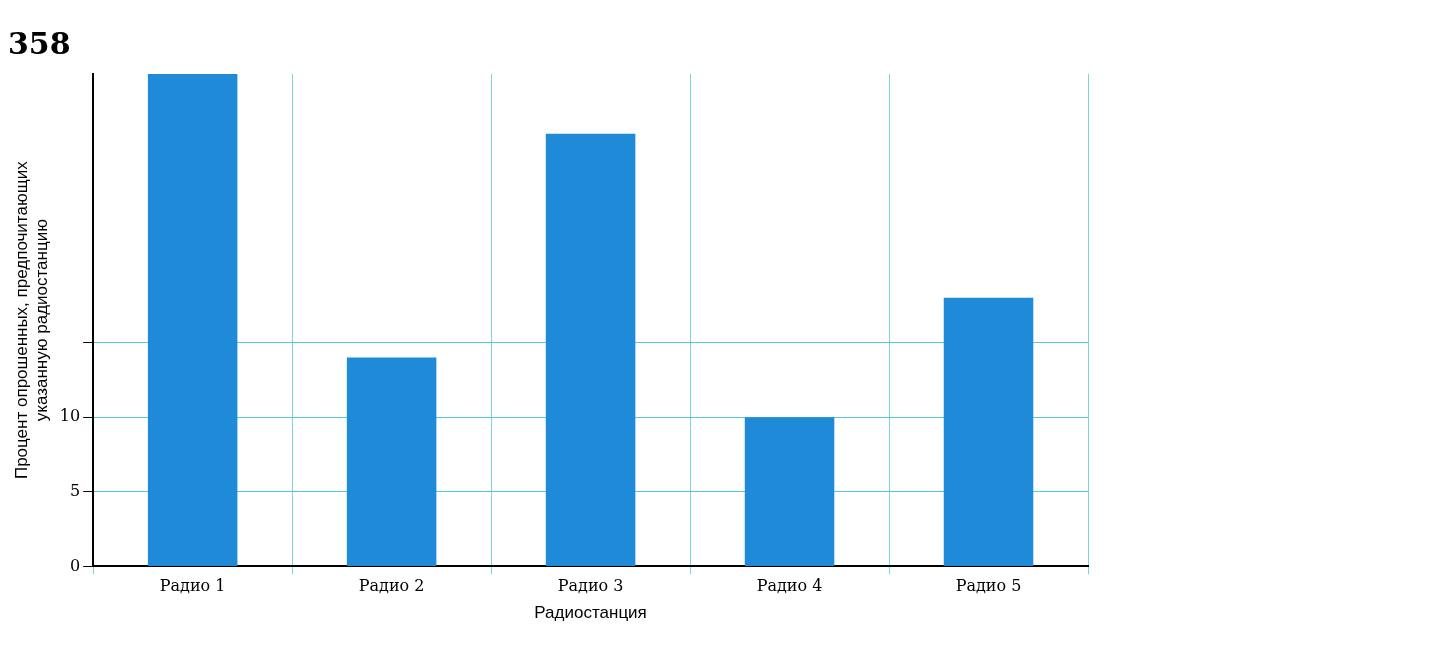  What do you see at coordinates (988, 586) in the screenshot?
I see `x-tick-label: Радио 5` at bounding box center [988, 586].